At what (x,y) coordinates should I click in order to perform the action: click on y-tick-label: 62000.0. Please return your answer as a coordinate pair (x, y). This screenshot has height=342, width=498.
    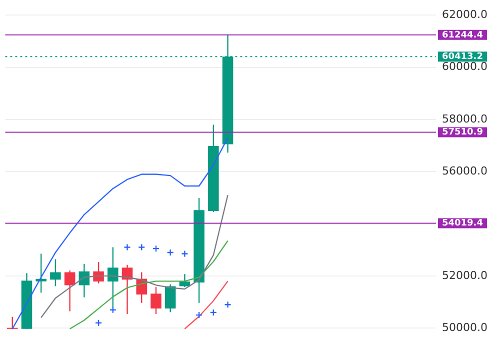
    Looking at the image, I should click on (465, 15).